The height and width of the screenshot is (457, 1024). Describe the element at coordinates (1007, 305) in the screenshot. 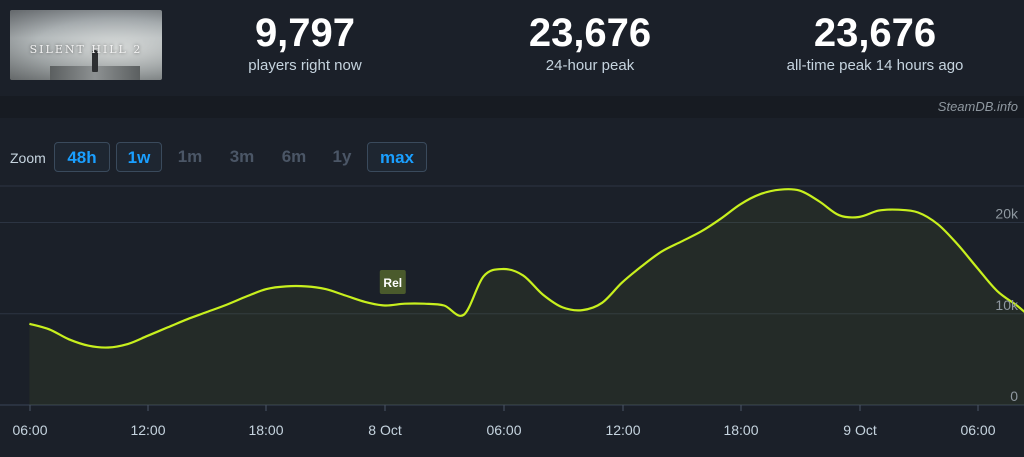

I see `y-tick-label: 10k` at that location.